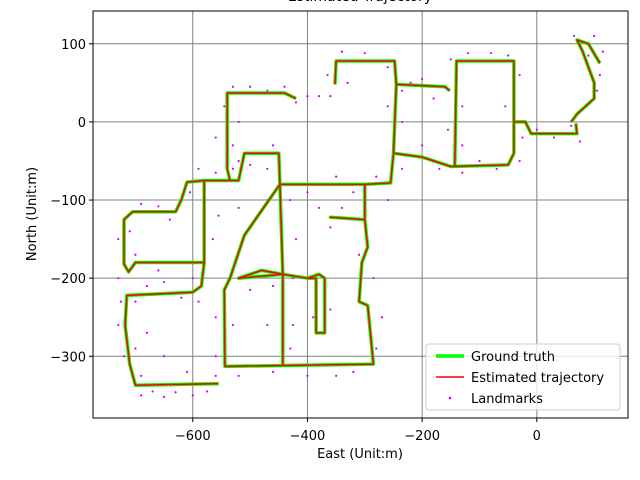  Describe the element at coordinates (422, 436) in the screenshot. I see `x-tick-label: −200` at that location.